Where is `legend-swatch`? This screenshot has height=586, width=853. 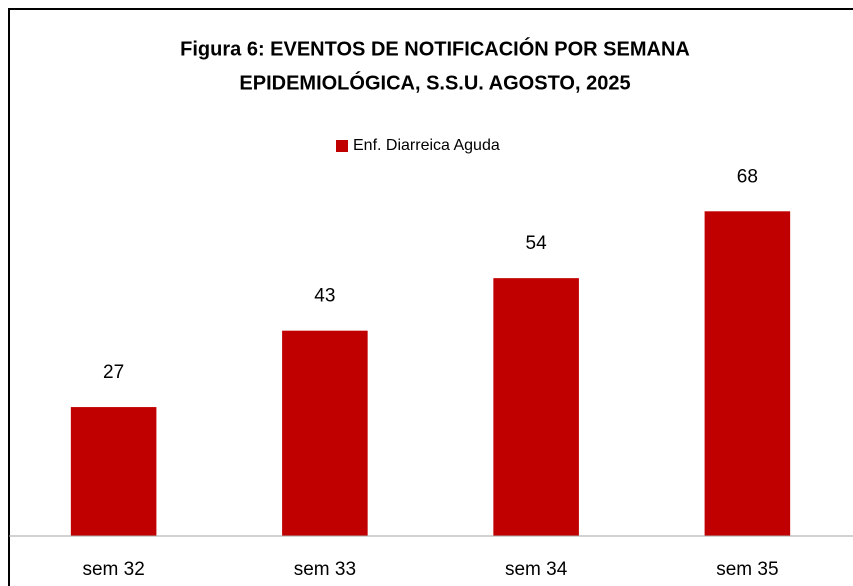 legend-swatch is located at coordinates (342, 146).